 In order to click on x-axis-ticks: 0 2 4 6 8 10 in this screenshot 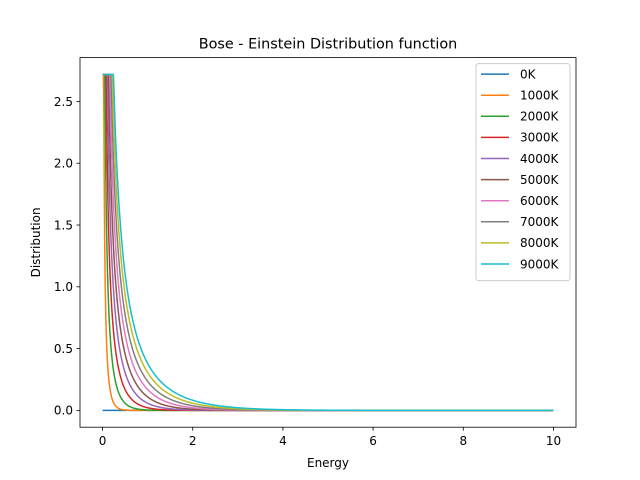, I will do `click(330, 437)`.